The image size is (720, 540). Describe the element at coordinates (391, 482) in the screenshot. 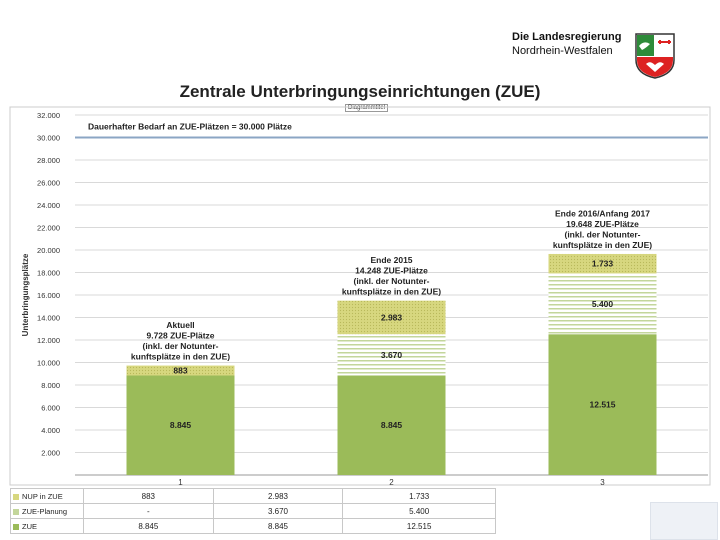

I see `x-tick-label: 2` at that location.